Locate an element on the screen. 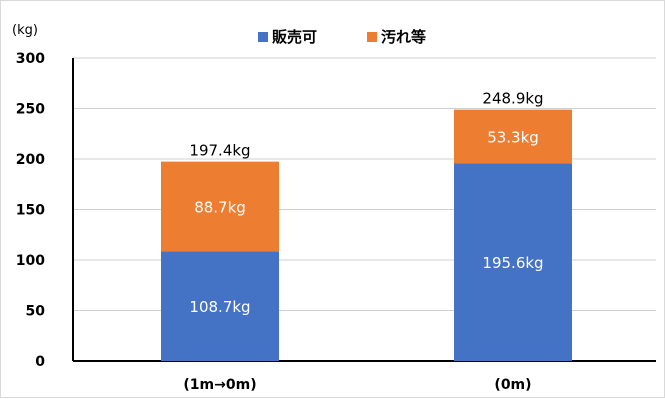 The width and height of the screenshot is (665, 399). segment-data-label: 195.6kg is located at coordinates (512, 263).